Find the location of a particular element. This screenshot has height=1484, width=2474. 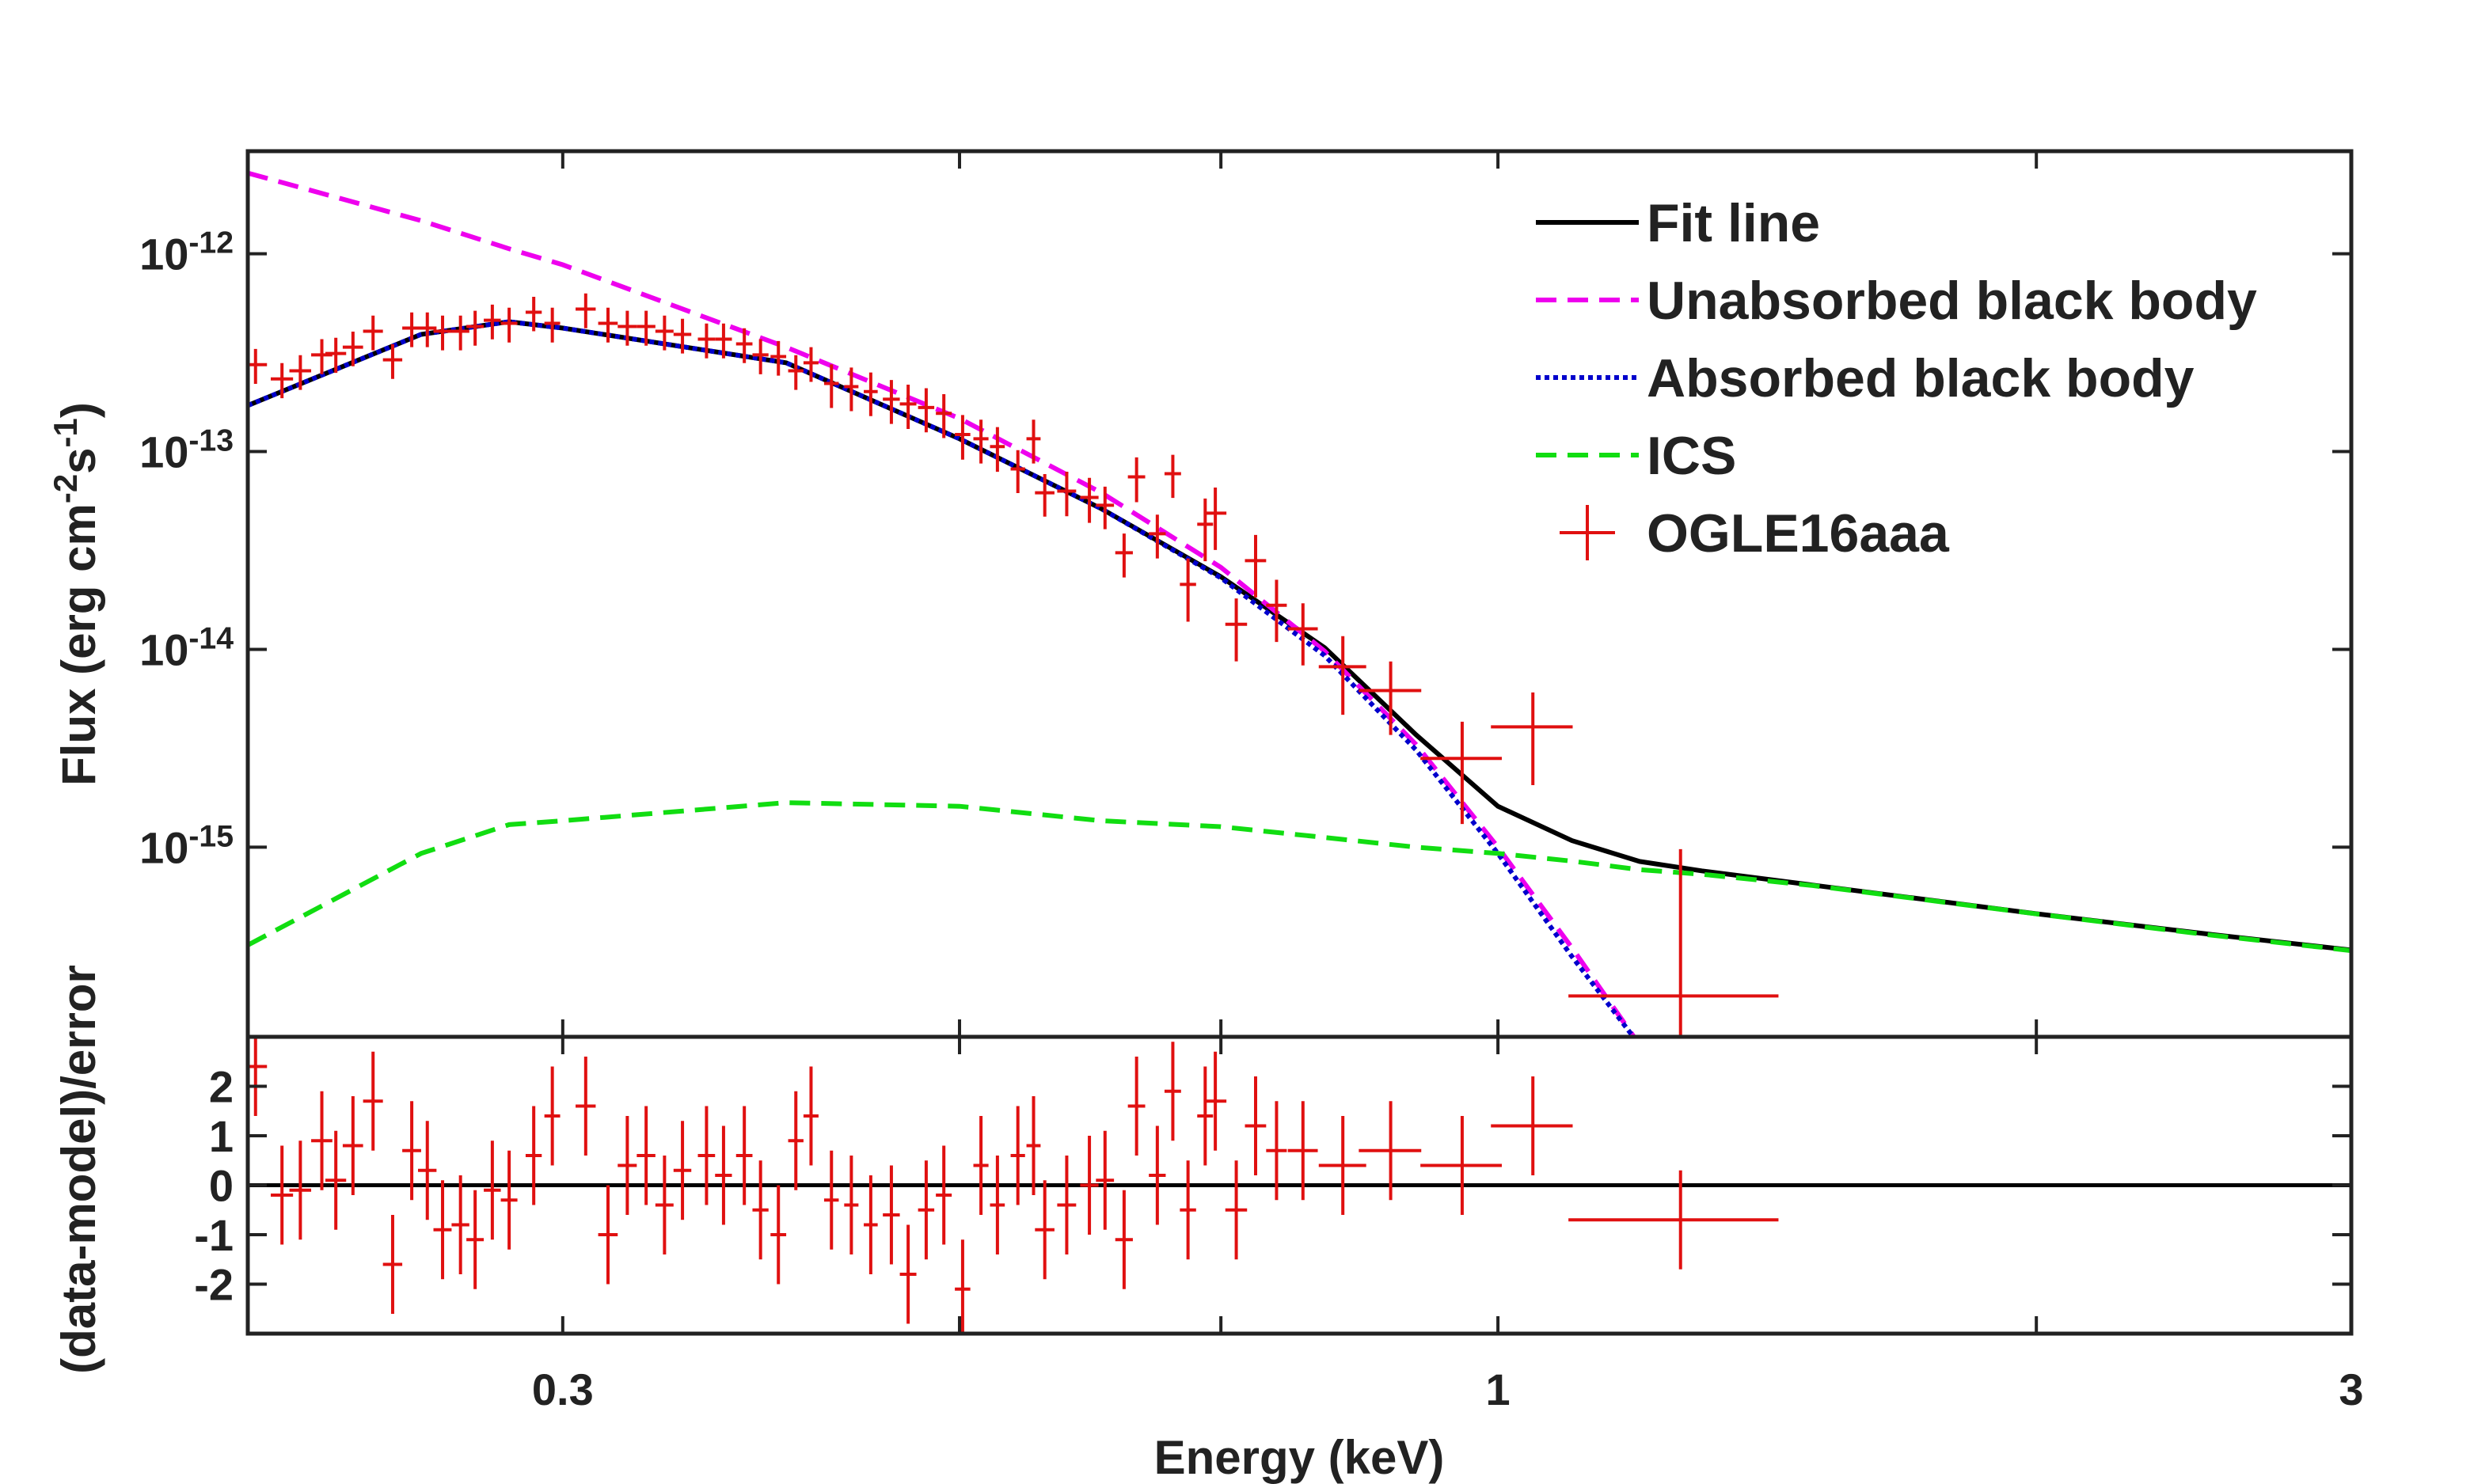

y-axis-label: (data-model)/error is located at coordinates (79, 1169).